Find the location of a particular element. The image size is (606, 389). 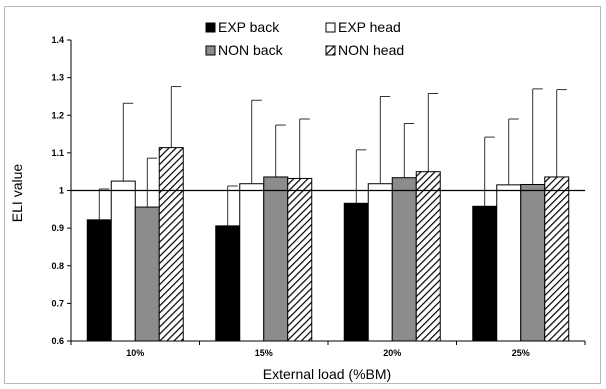

legend-label: EXP head is located at coordinates (369, 27).